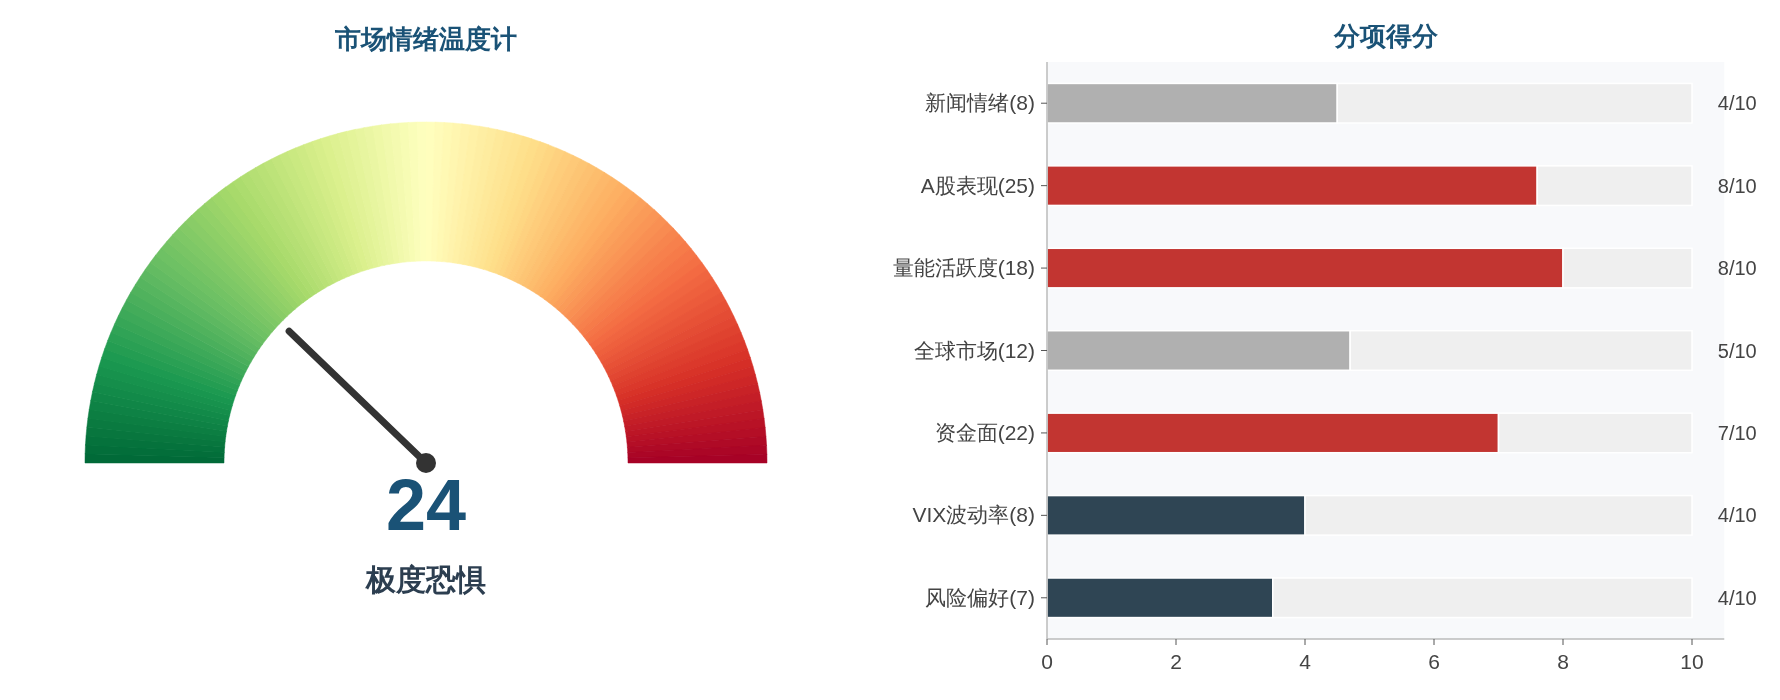 Image resolution: width=1780 pixels, height=700 pixels. I want to click on x-tick-label: 6, so click(1434, 661).